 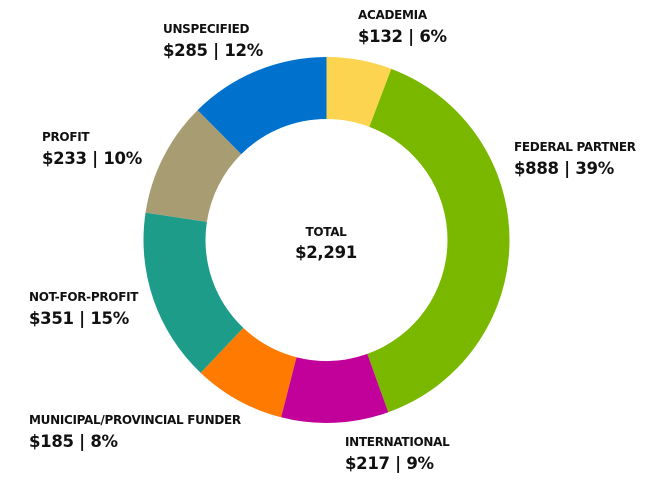 What do you see at coordinates (397, 442) in the screenshot?
I see `label-name: INTERNATIONAL` at bounding box center [397, 442].